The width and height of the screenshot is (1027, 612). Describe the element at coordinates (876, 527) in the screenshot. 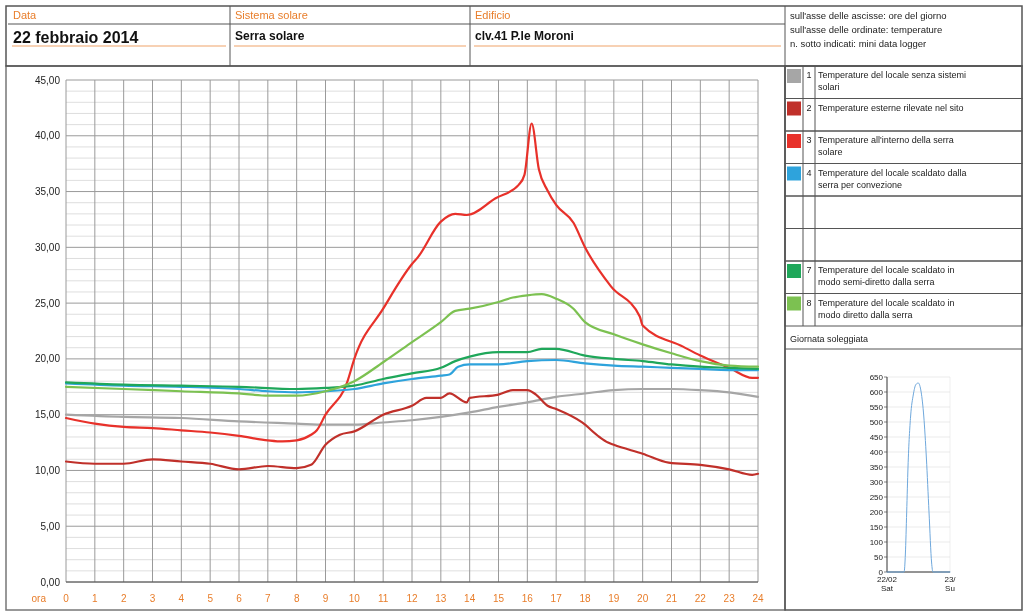

I see `y-tick-label: 150` at that location.